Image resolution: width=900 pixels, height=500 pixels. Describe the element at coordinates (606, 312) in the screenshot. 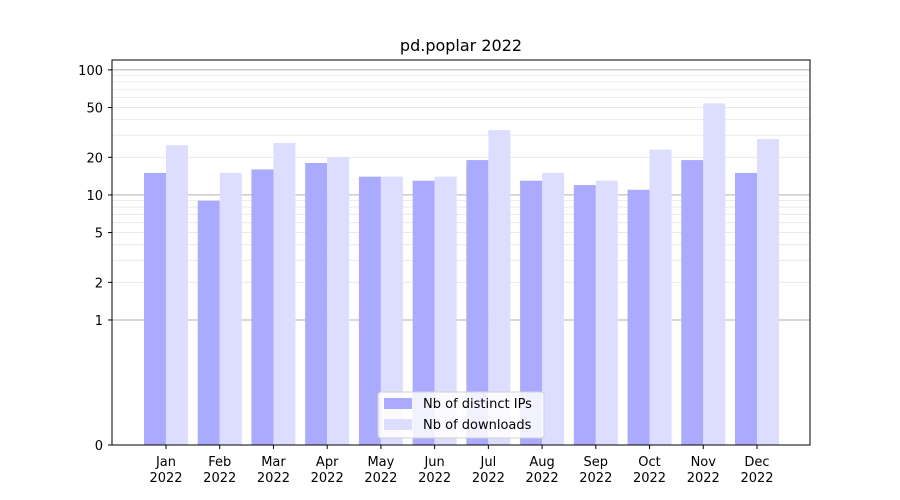

I see `bar-downloads-sep` at that location.